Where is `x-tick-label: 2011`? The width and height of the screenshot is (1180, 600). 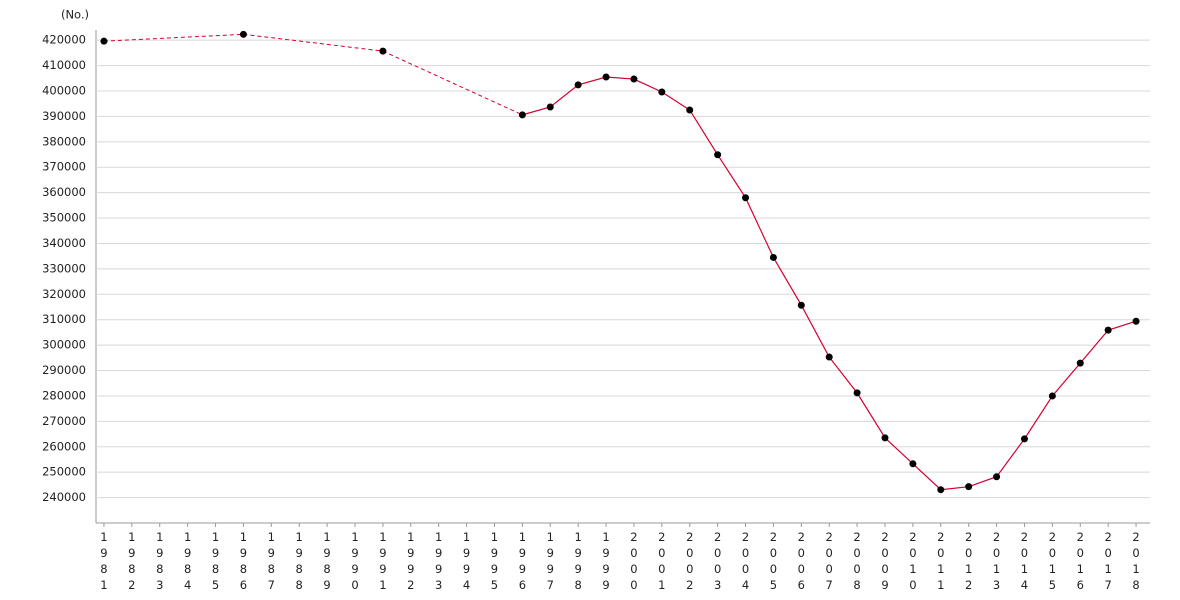
x-tick-label: 2011 is located at coordinates (941, 562).